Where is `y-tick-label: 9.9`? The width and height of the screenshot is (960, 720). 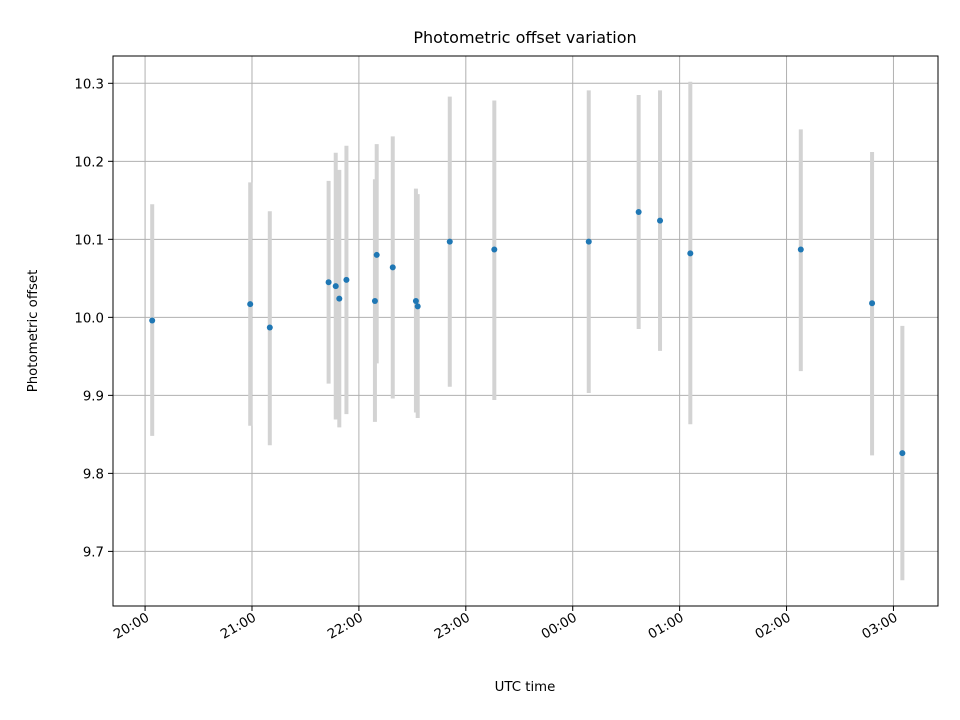
y-tick-label: 9.9 is located at coordinates (93, 396).